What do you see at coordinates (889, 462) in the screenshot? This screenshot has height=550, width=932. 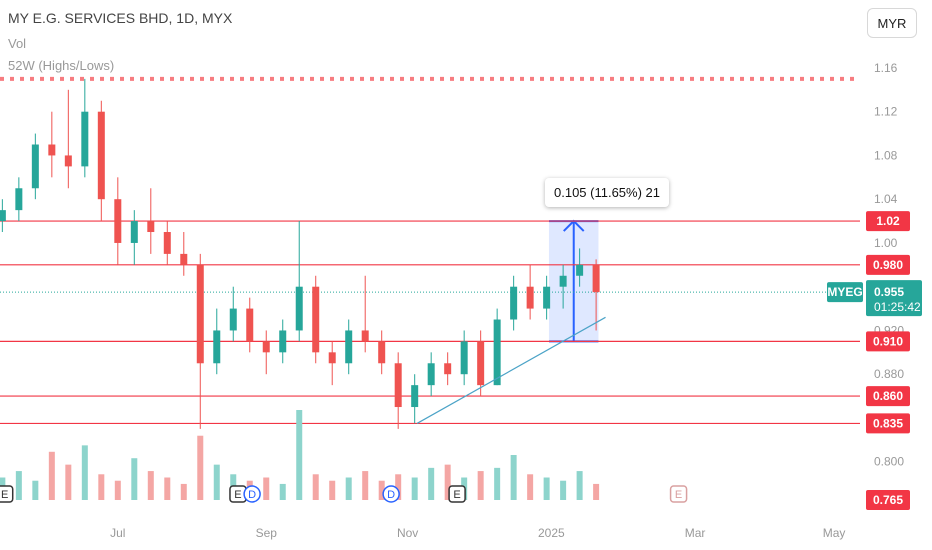 I see `y-tick-label: 0.800` at bounding box center [889, 462].